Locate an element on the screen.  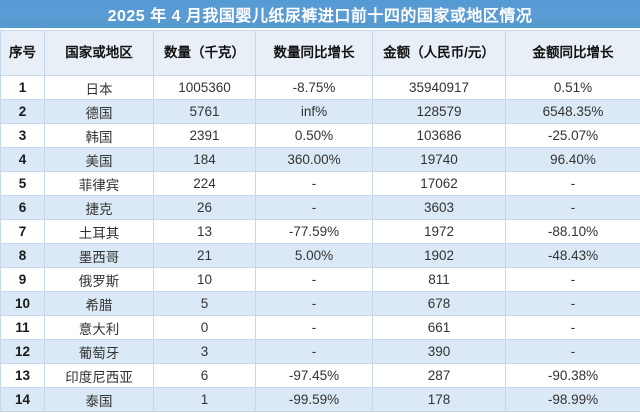
cell-amount: 3603 is located at coordinates (439, 207).